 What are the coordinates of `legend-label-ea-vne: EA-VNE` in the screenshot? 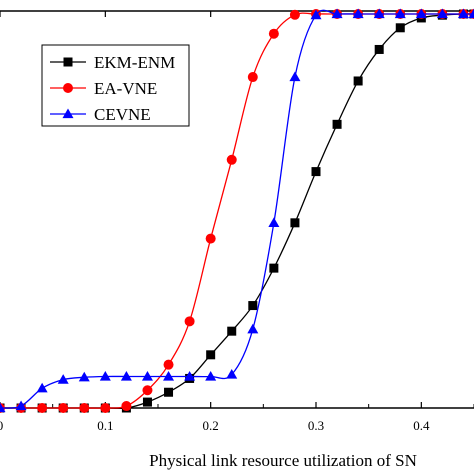 It's located at (125, 88).